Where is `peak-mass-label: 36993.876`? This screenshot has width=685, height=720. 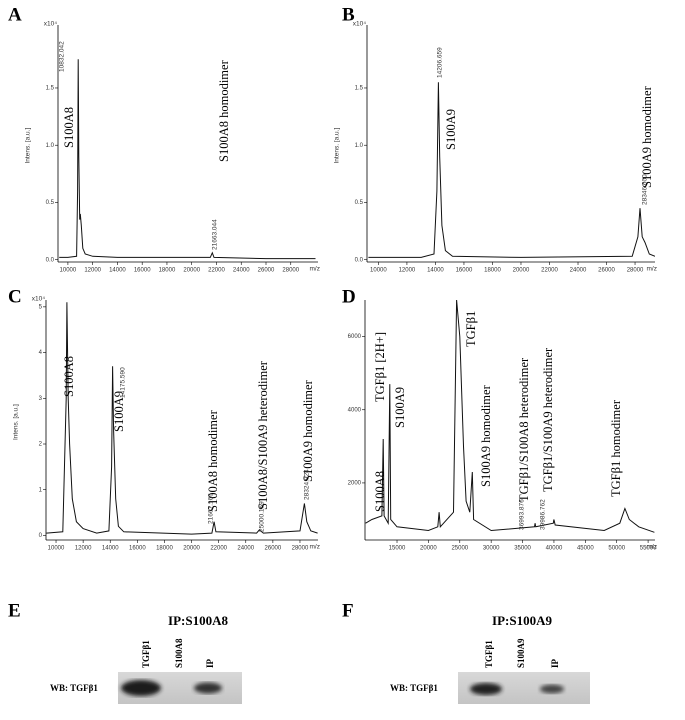 peak-mass-label: 36993.876 is located at coordinates (522, 514).